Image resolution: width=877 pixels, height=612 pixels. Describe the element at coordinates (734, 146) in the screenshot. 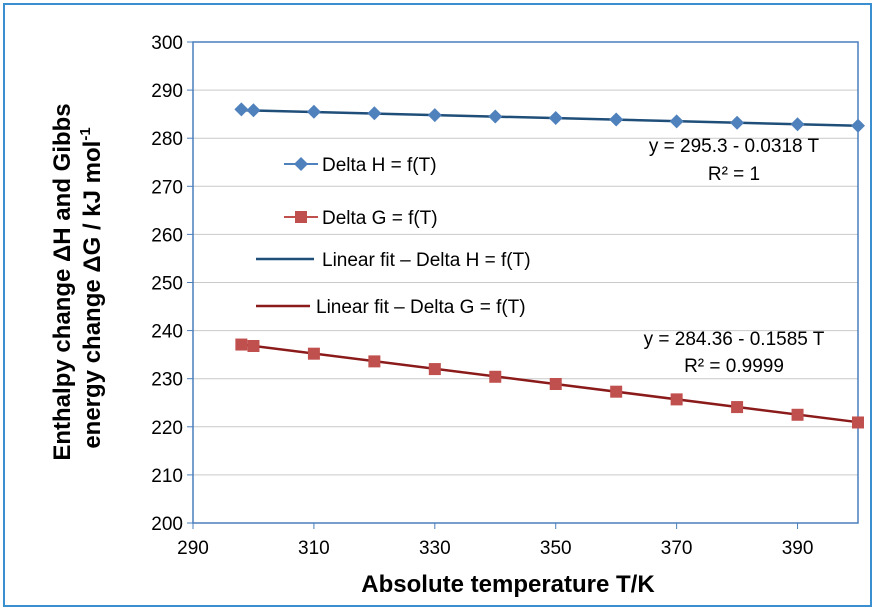

I see `h-fit-equation: y = 295.3 - 0.0318 T` at that location.